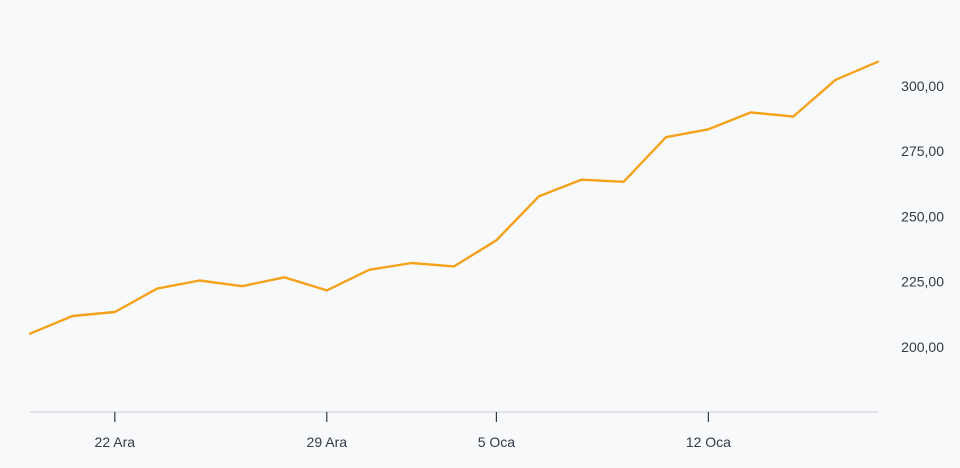 Image resolution: width=960 pixels, height=468 pixels. I want to click on x-axis: 22 Ara 29 Ara 5 Oca 12 Oca, so click(454, 430).